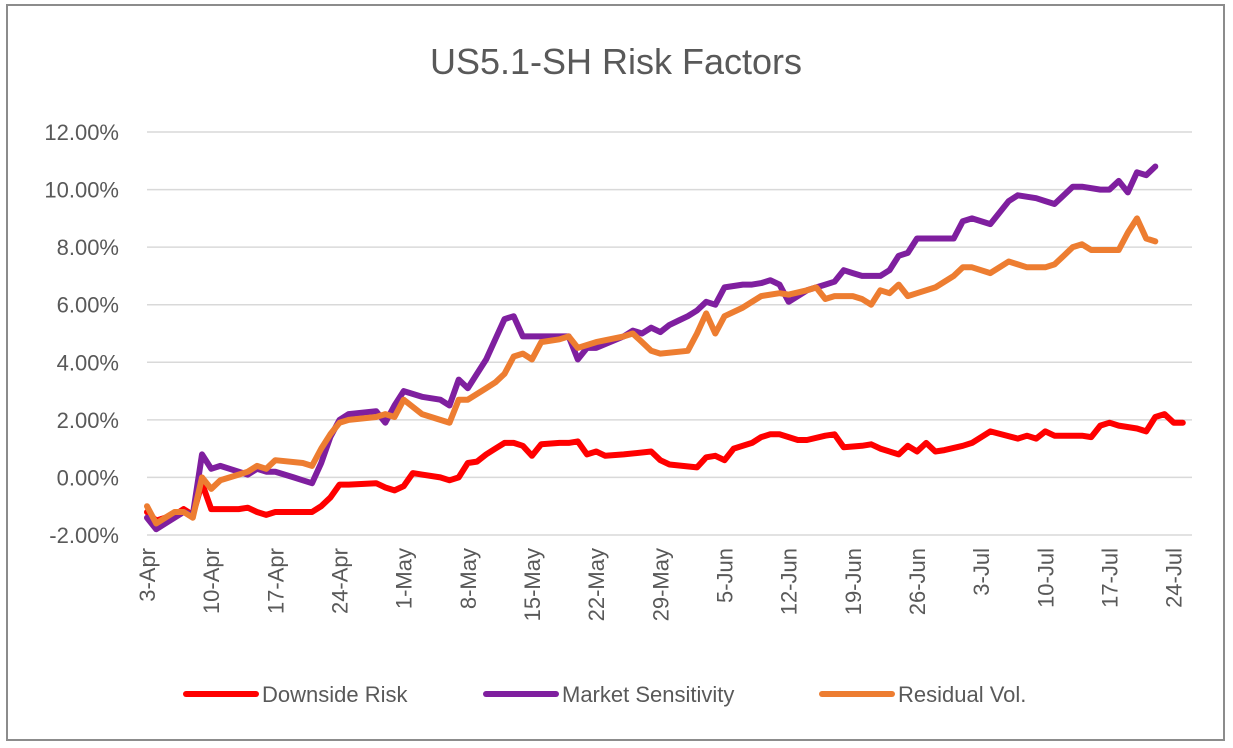 The image size is (1233, 748). Describe the element at coordinates (340, 581) in the screenshot. I see `x-tick-label: 24-Apr` at that location.